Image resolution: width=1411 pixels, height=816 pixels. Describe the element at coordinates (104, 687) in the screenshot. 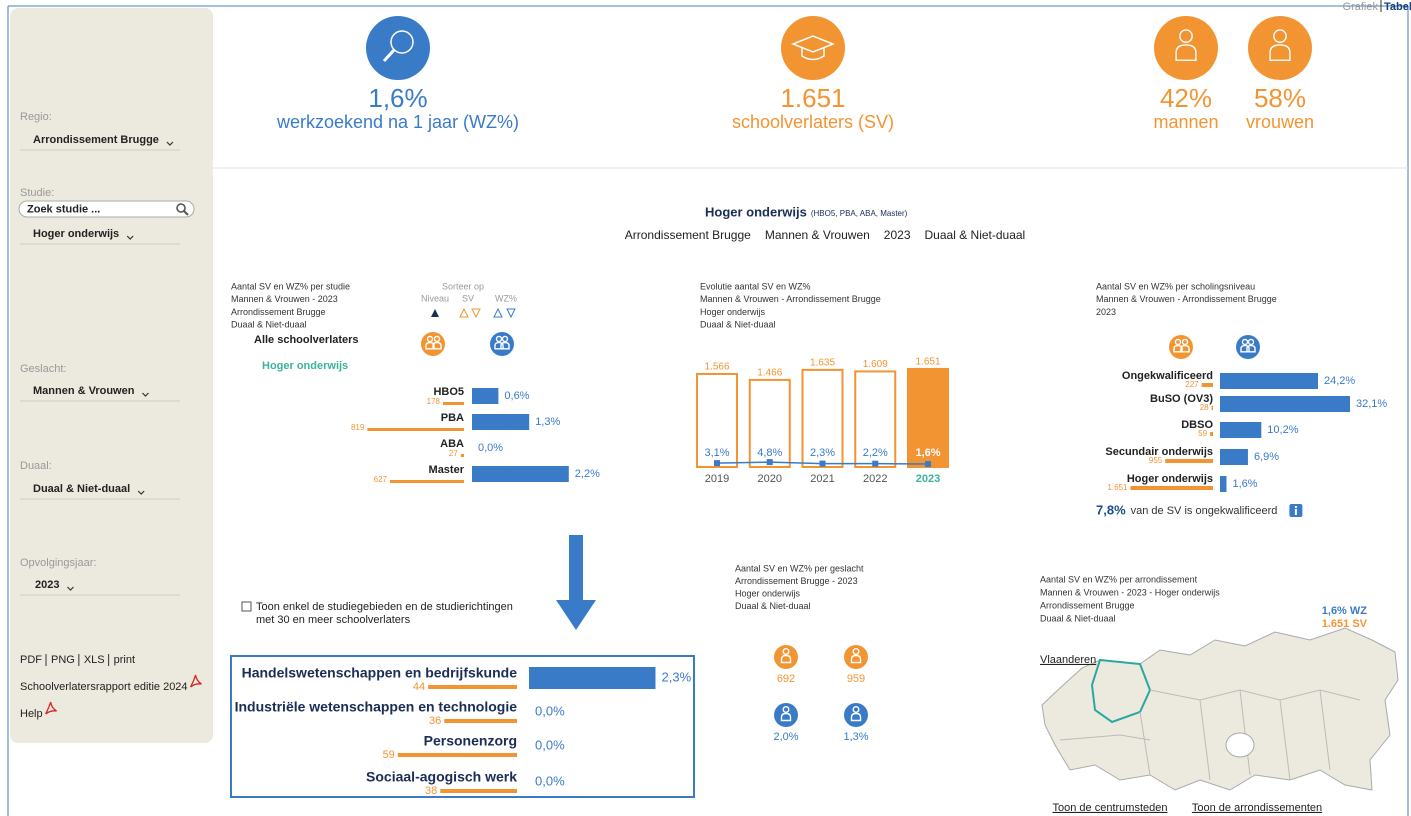

I see `report-link: Schoolverlatersrapport editie 2024` at that location.